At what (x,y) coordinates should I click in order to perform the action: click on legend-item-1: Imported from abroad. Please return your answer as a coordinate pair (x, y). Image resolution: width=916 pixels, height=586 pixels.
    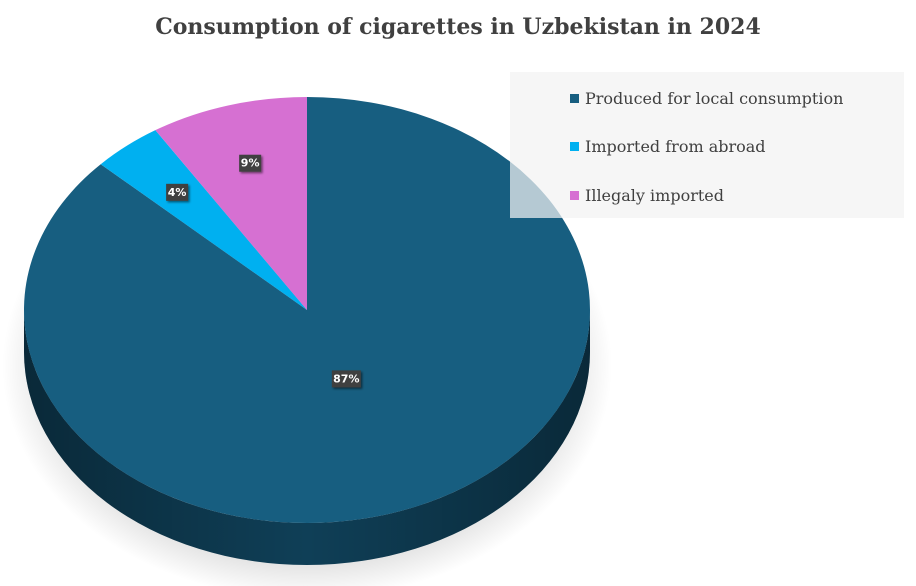
    Looking at the image, I should click on (668, 146).